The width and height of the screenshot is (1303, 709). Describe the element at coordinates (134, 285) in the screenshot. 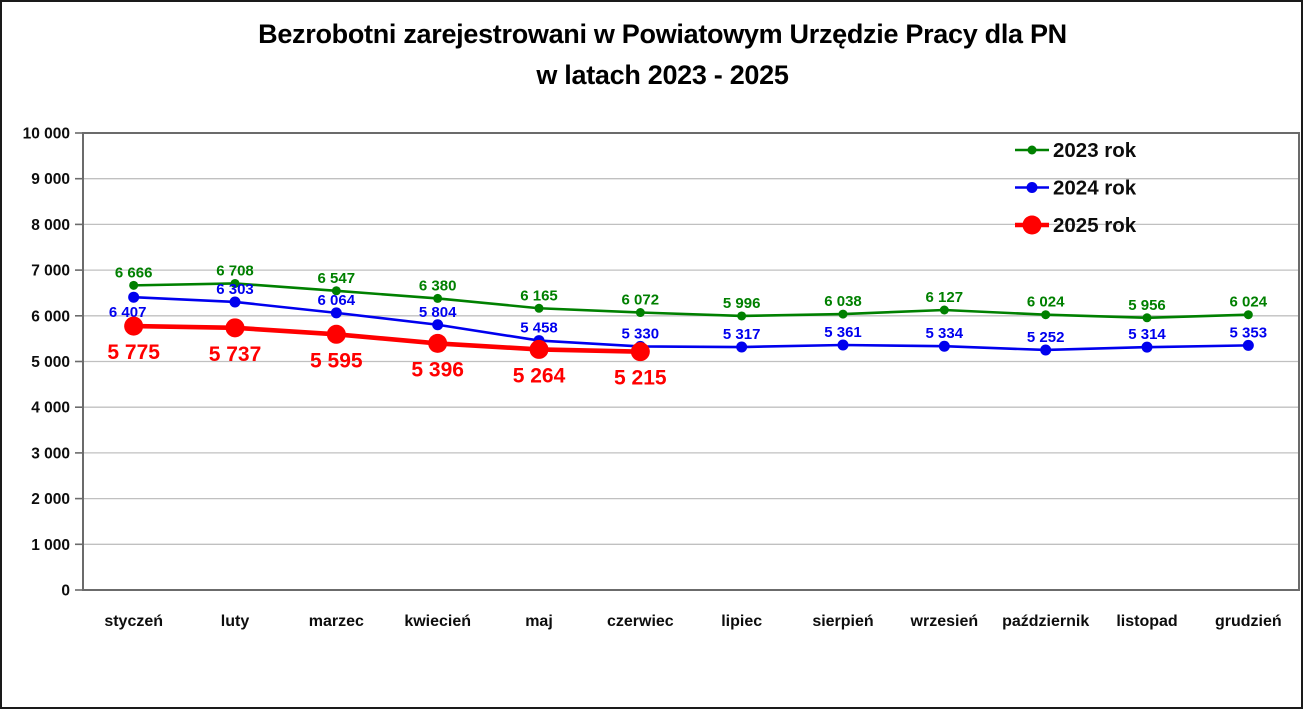

I see `data-point-2023-styczeń` at that location.